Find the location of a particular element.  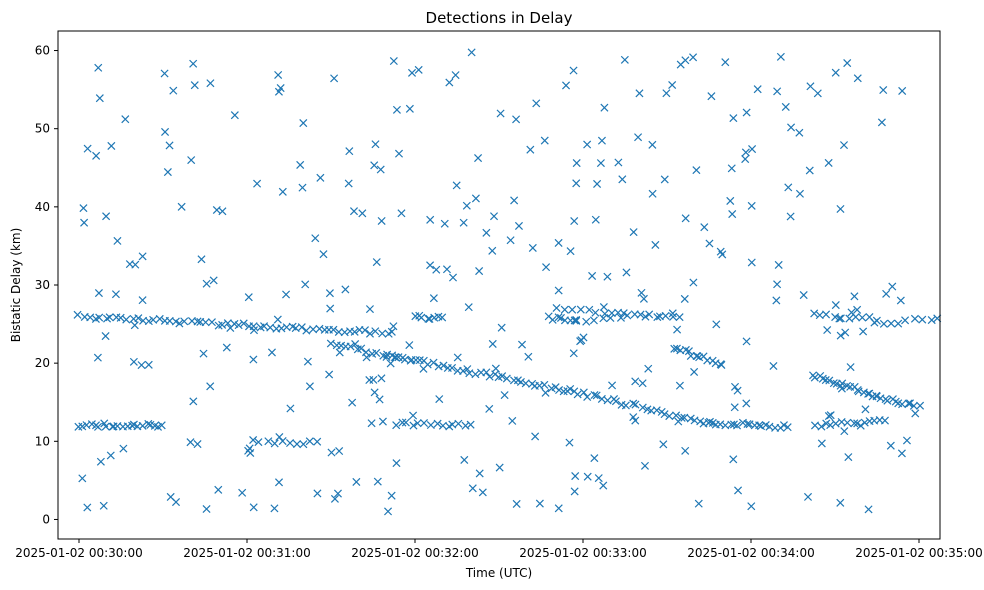

x-tick-label: 2025-01-02 00:30:00 is located at coordinates (78, 553).